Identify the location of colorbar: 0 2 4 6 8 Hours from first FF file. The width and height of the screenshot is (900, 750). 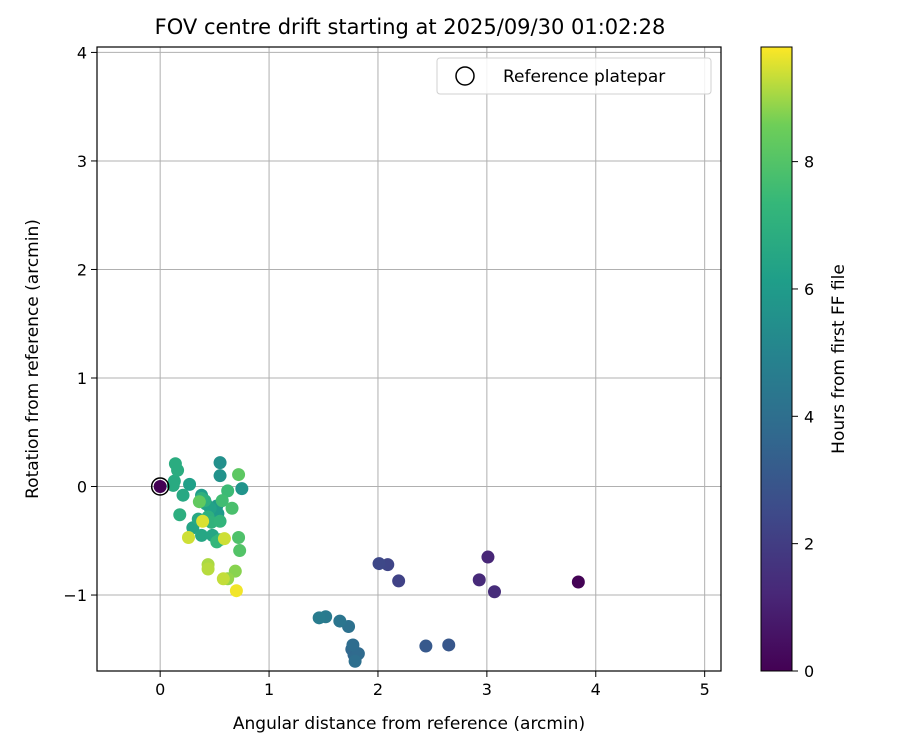
(804, 363).